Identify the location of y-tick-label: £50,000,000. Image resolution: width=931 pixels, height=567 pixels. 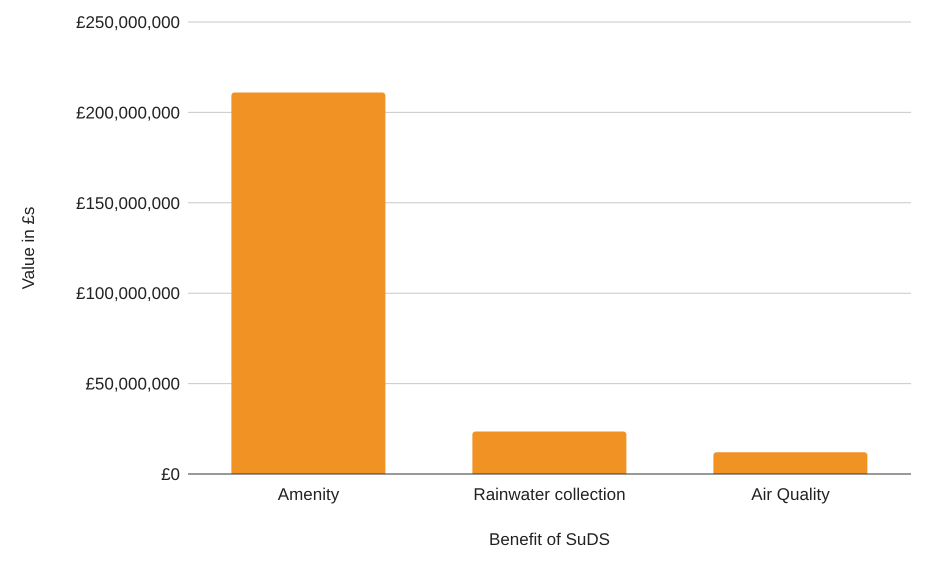
(132, 384).